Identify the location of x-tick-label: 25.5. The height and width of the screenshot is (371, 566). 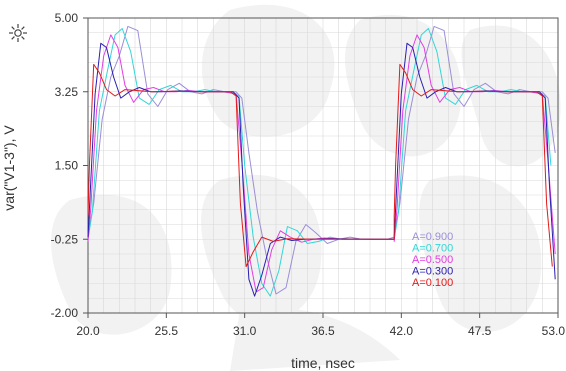
(167, 331).